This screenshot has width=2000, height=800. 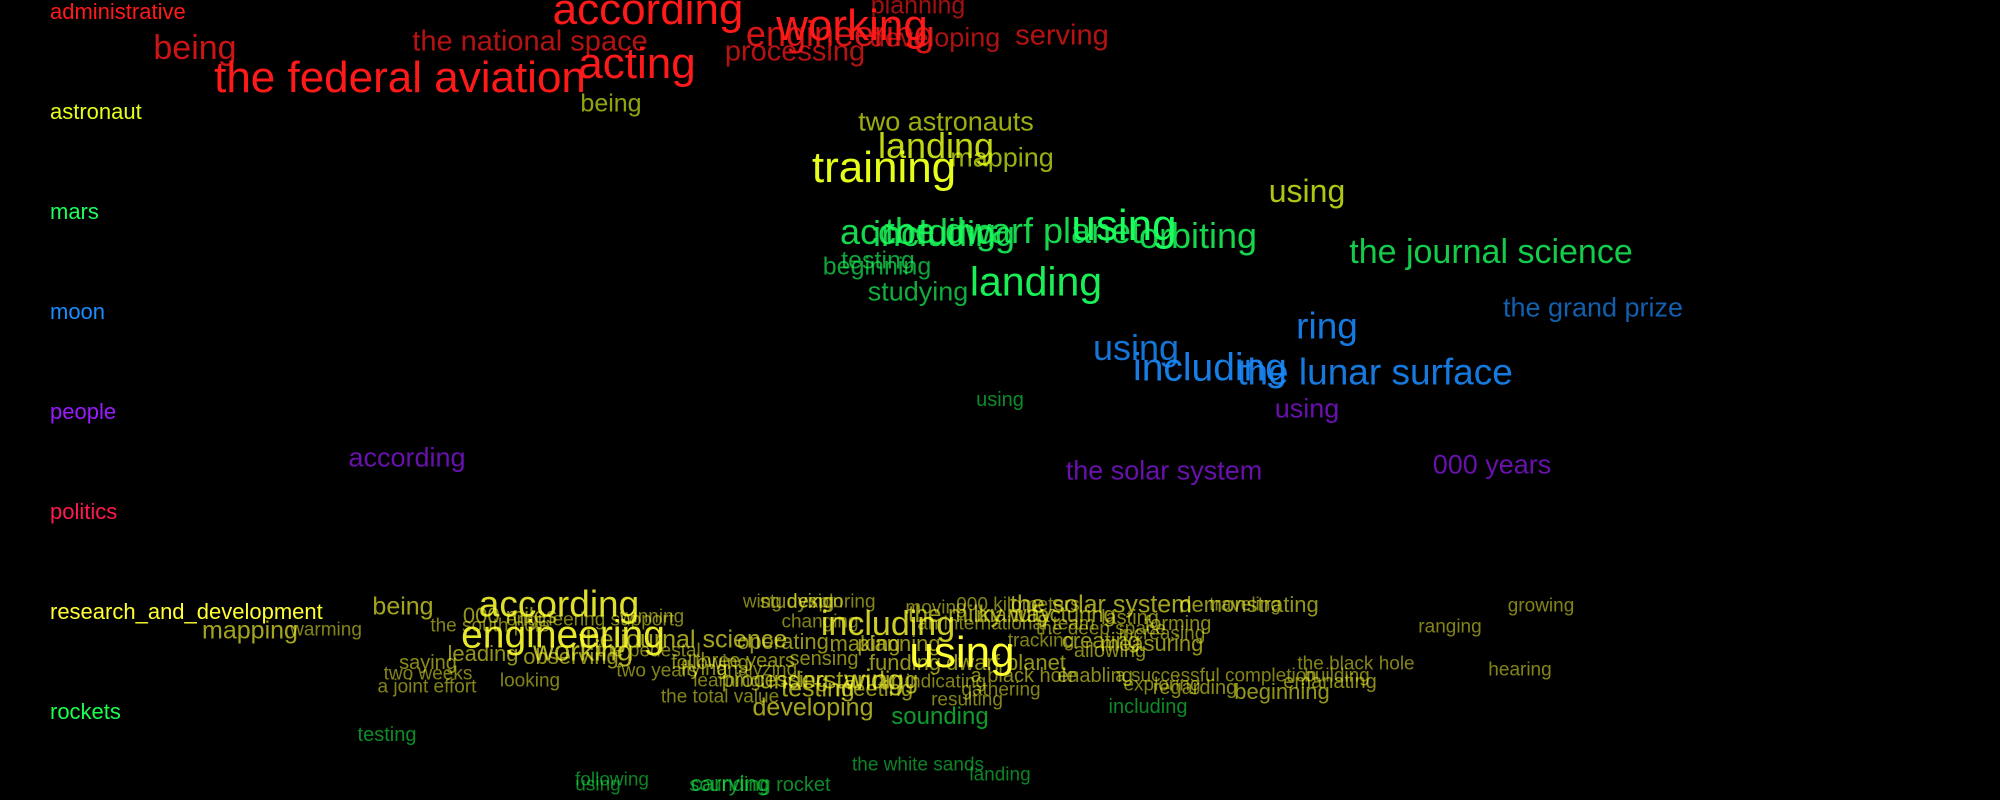 I want to click on word-rockets: testing, so click(x=387, y=735).